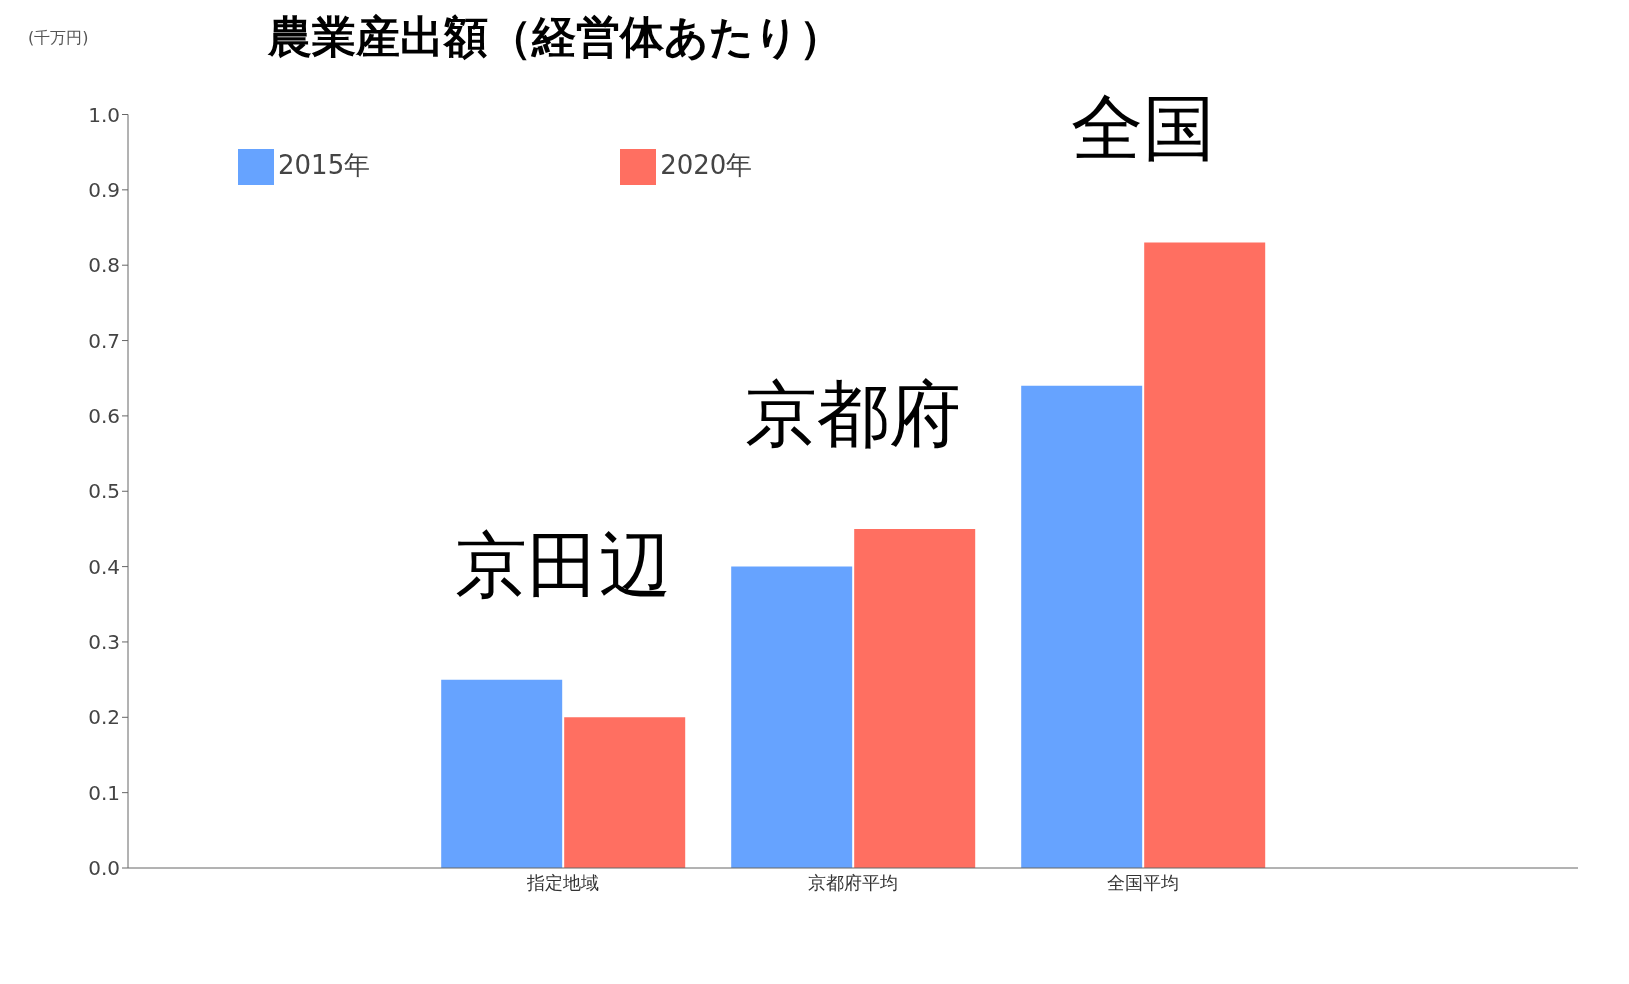  I want to click on x-tick-label: 全国平均, so click(1143, 882).